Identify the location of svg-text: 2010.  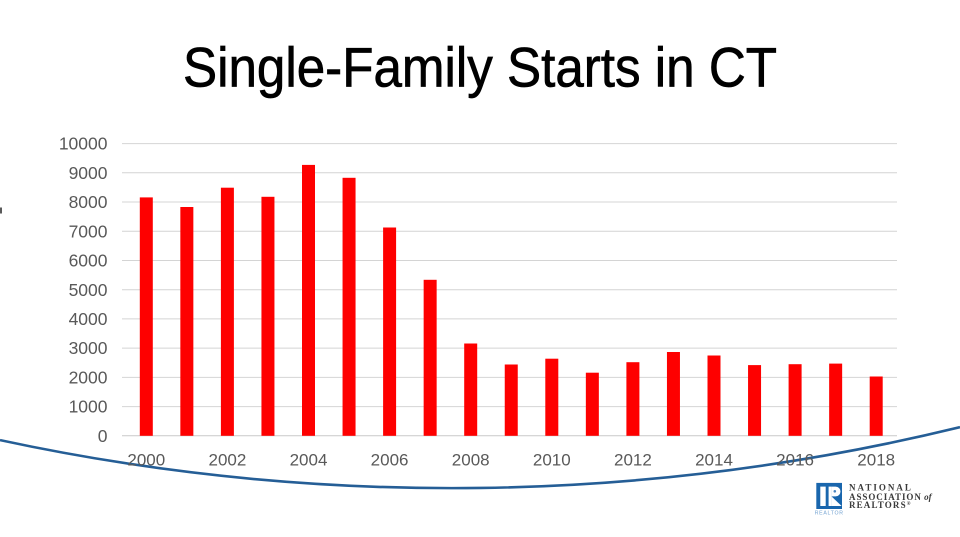
(552, 460).